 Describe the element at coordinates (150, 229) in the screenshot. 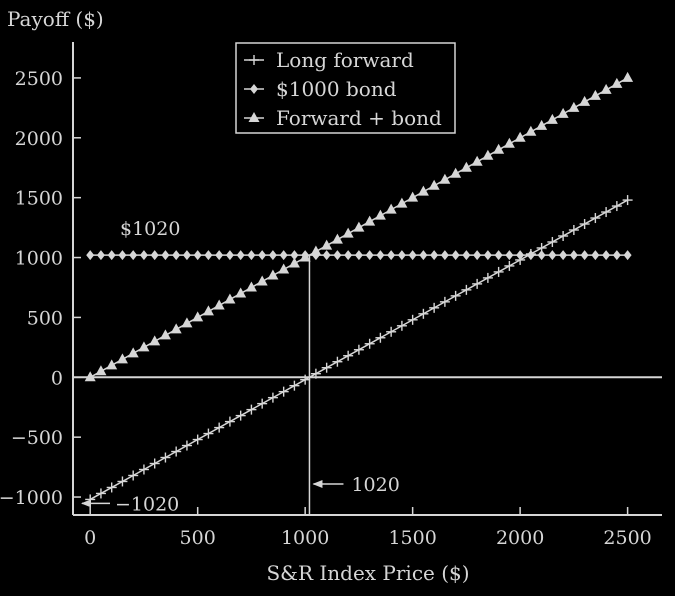

I see `annotation-bond-value: $1020` at that location.